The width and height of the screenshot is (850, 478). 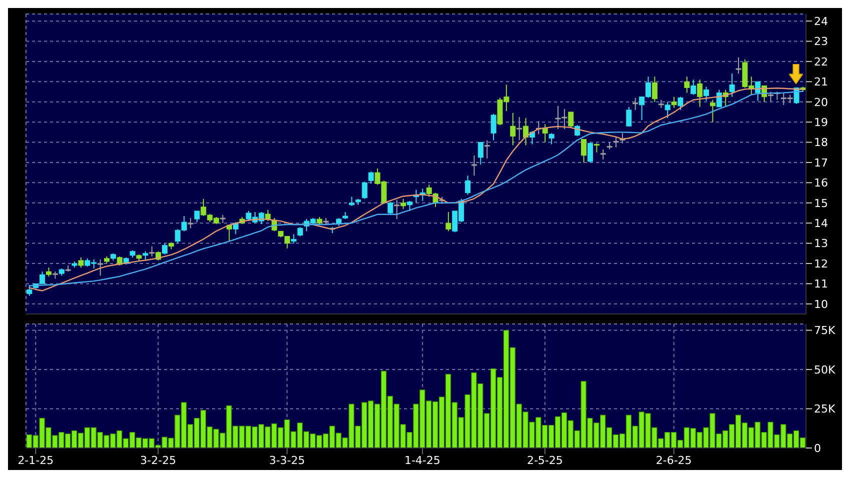 I want to click on y-tick-label: 23, so click(x=821, y=41).